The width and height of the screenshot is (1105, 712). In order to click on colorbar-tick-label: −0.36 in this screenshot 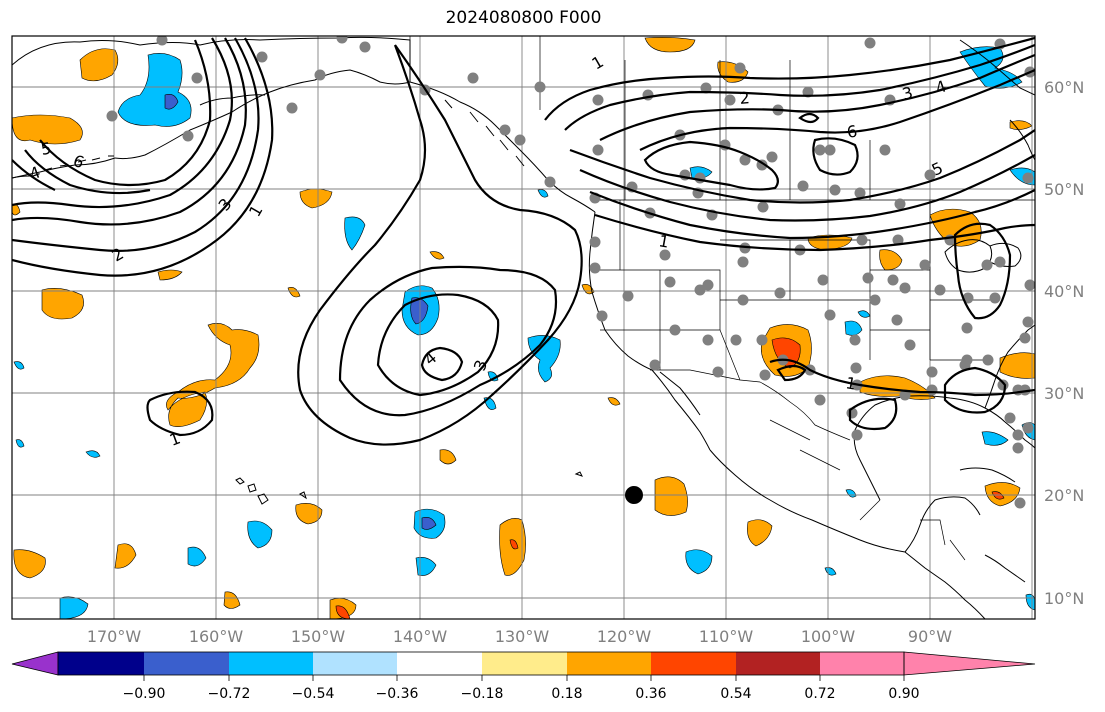, I will do `click(397, 694)`.